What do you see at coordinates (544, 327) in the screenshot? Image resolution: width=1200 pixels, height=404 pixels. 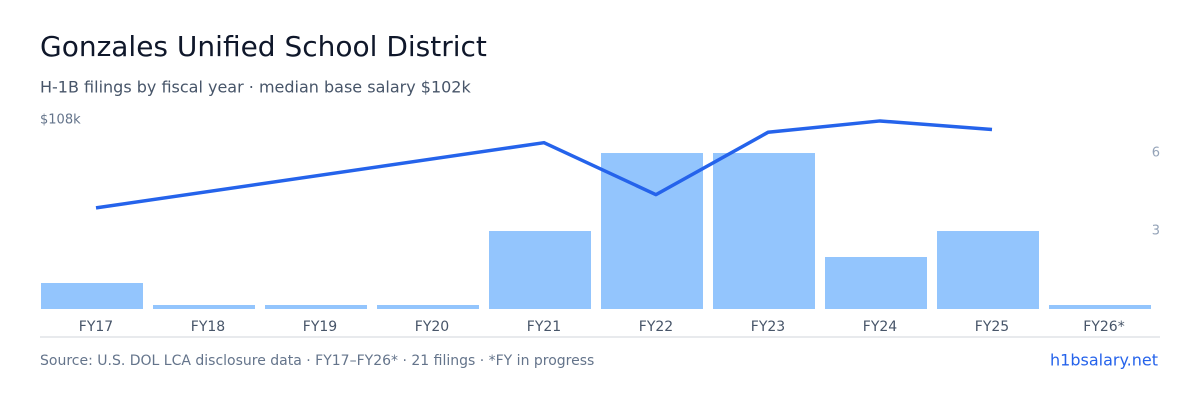 I see `x-tick-label: FY21` at bounding box center [544, 327].